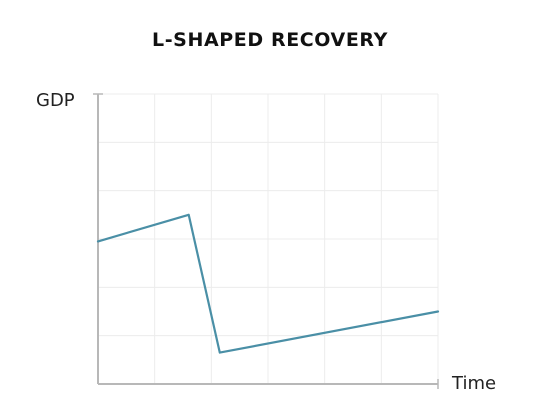  What do you see at coordinates (269, 40) in the screenshot?
I see `chart-title: L-SHAPED RECOVERY` at bounding box center [269, 40].